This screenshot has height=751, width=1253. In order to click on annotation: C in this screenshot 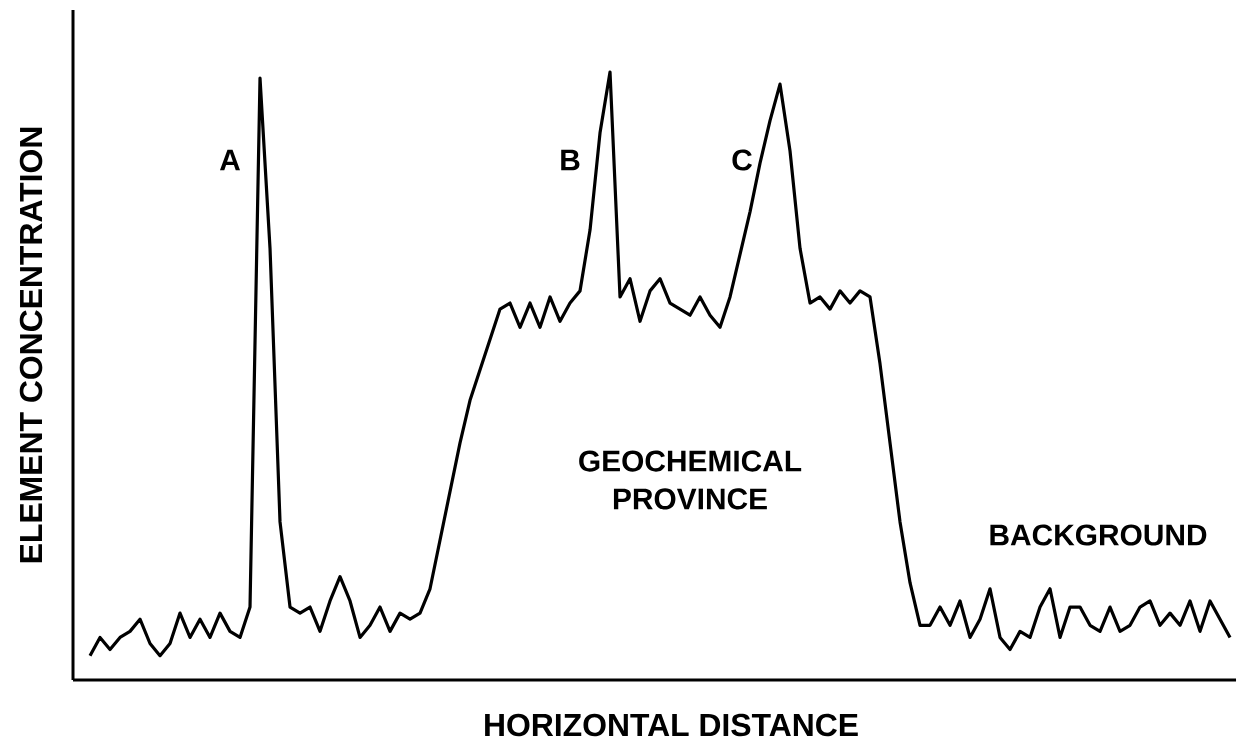, I will do `click(742, 160)`.